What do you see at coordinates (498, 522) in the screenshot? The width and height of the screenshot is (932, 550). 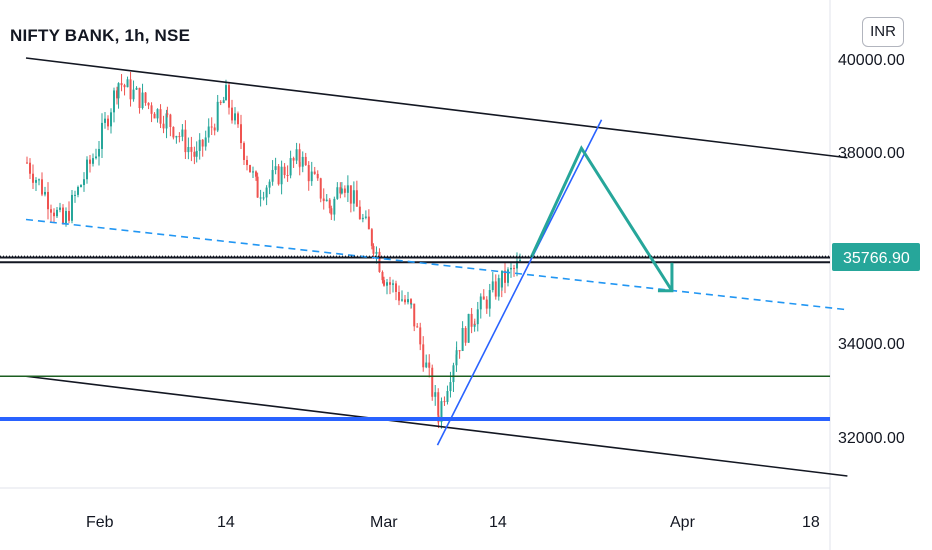 I see `x-tick-label: 14` at bounding box center [498, 522].